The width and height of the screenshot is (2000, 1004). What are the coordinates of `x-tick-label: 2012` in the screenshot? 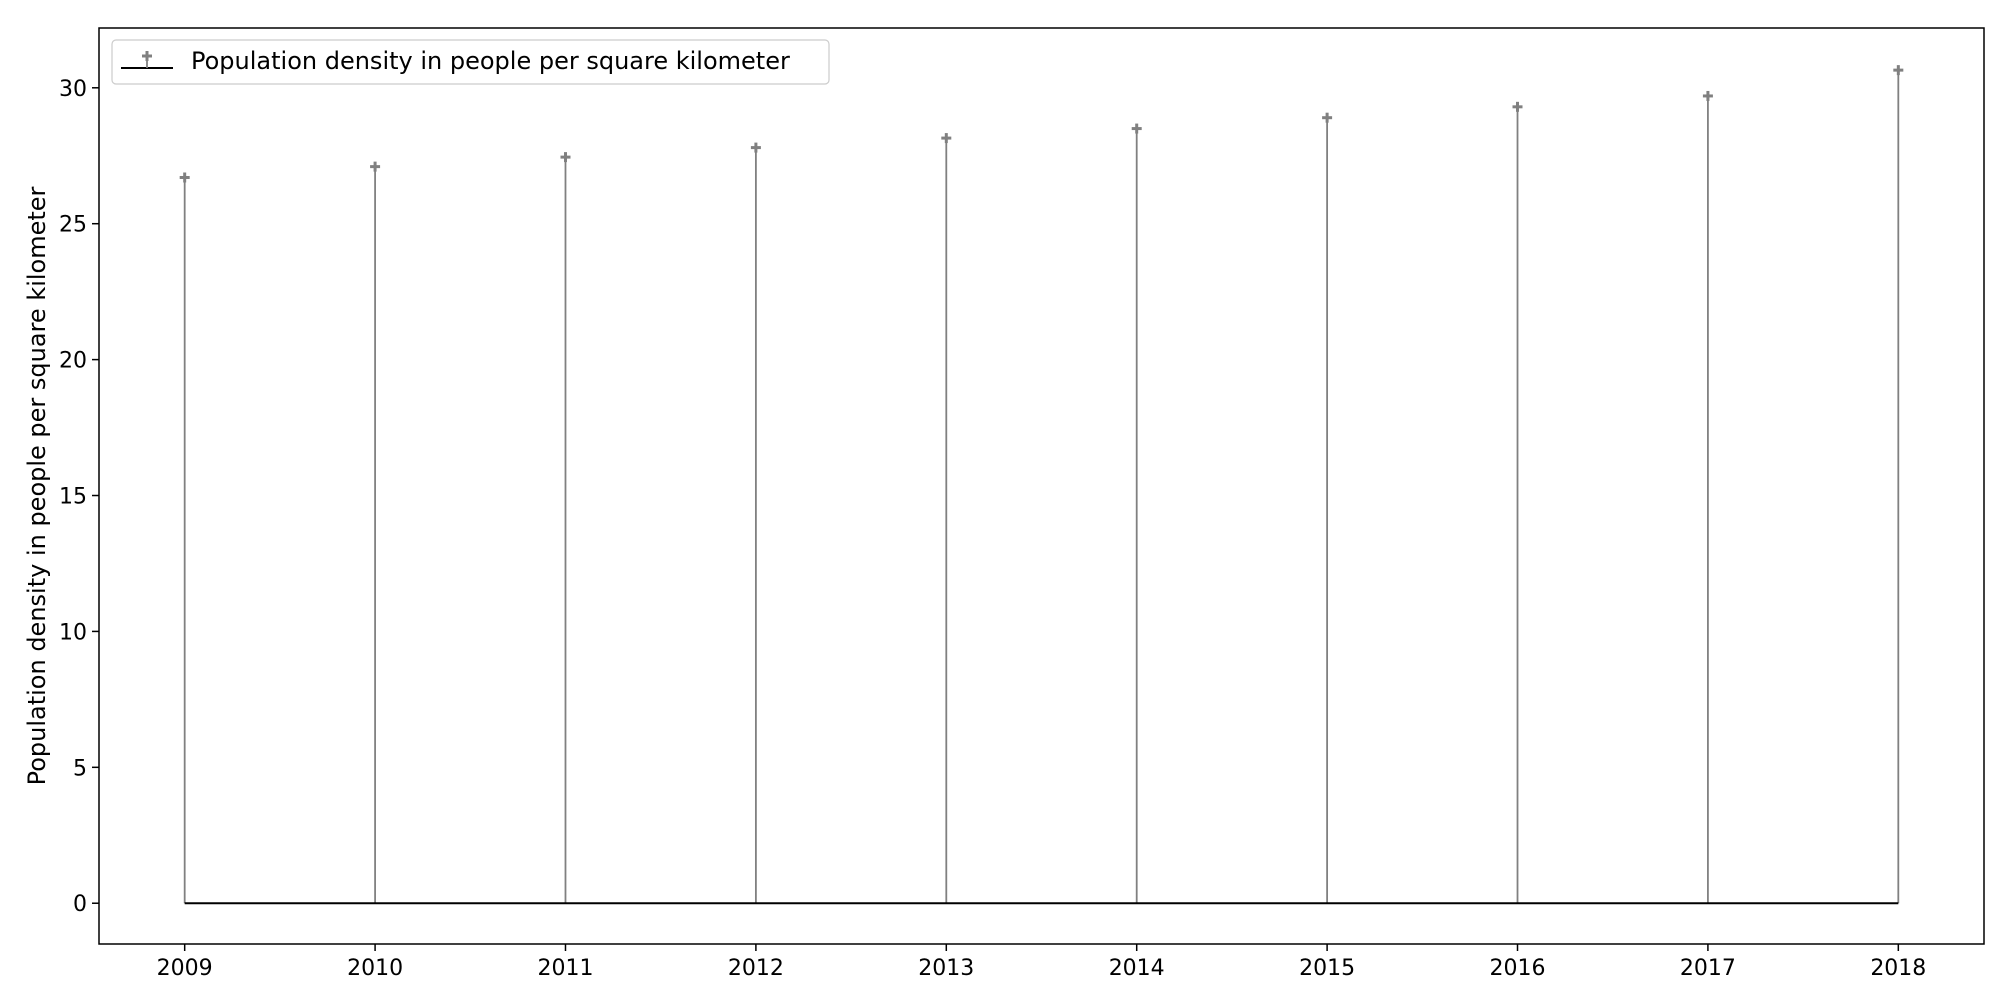 It's located at (756, 968).